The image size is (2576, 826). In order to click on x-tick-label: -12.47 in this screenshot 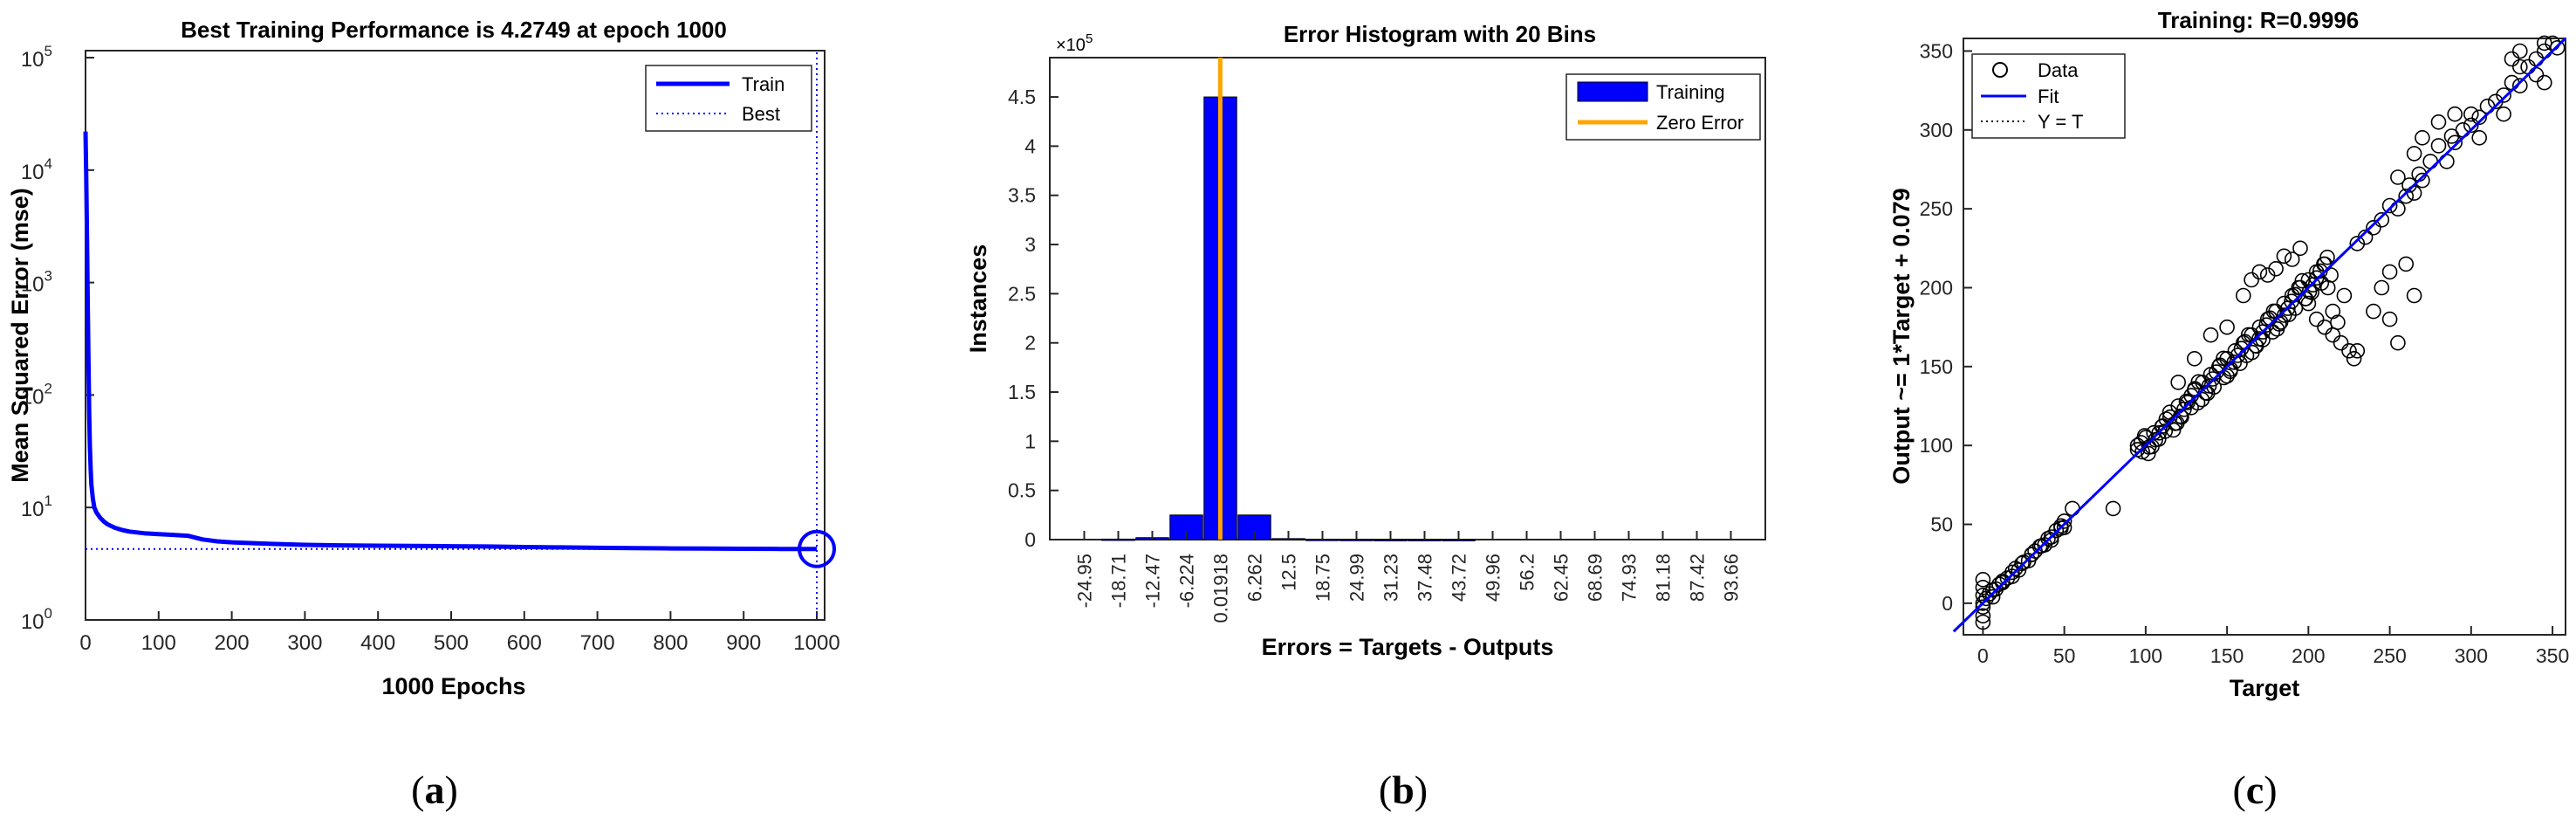, I will do `click(1153, 581)`.